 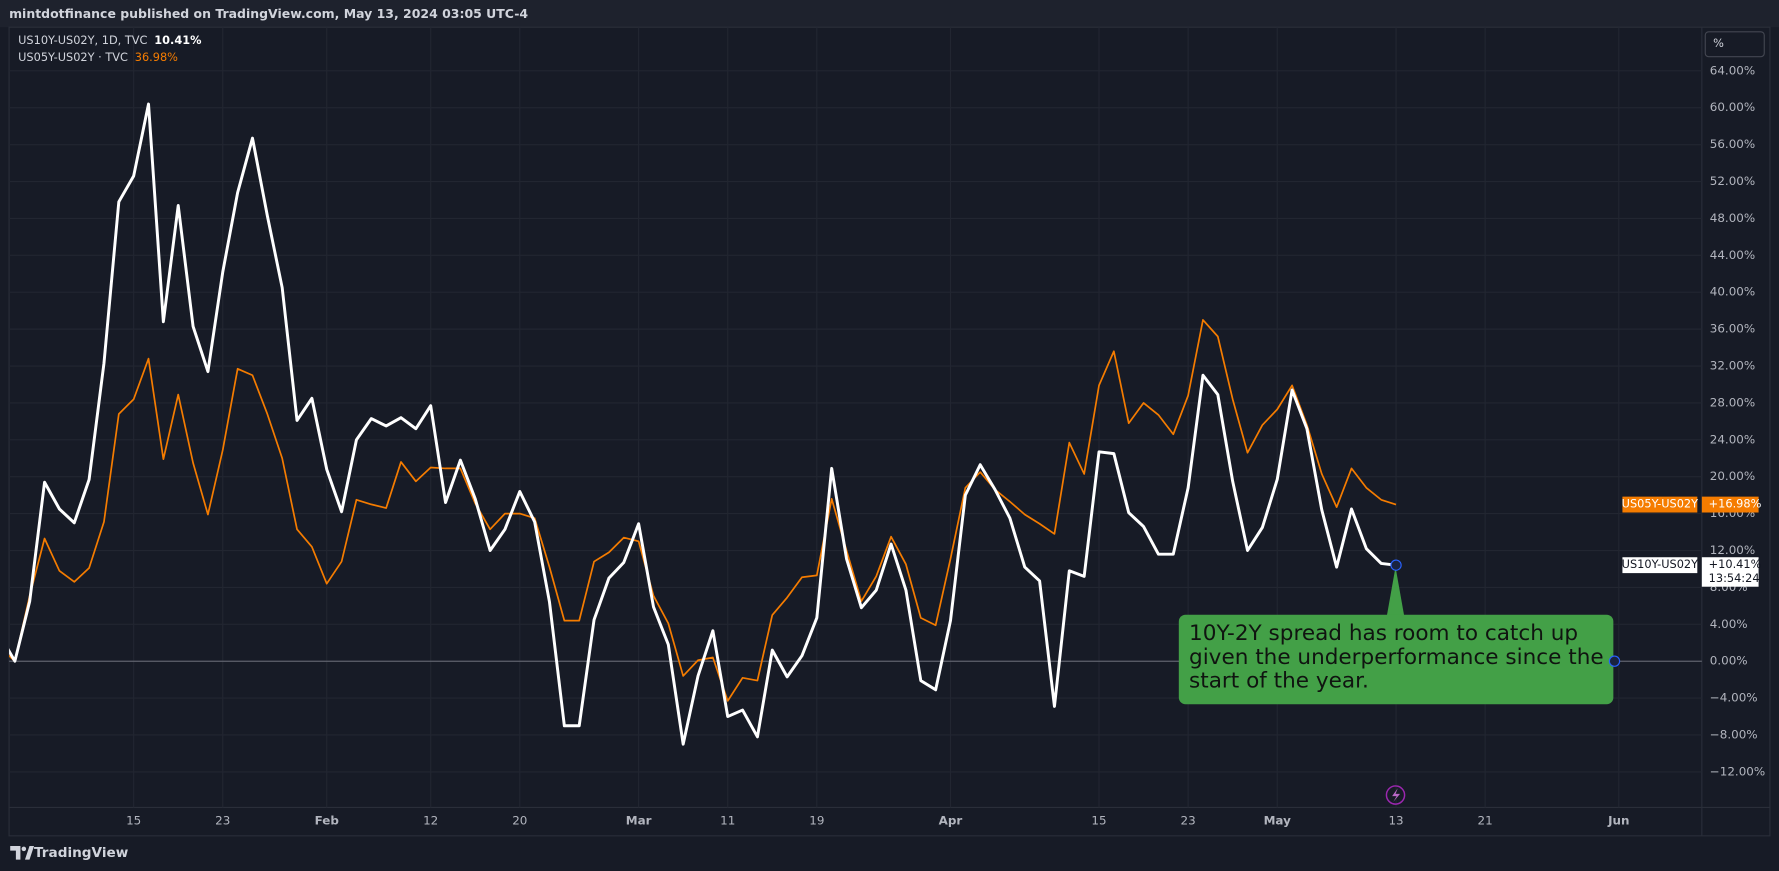 What do you see at coordinates (177, 40) in the screenshot?
I see `legend-value: 10.41%` at bounding box center [177, 40].